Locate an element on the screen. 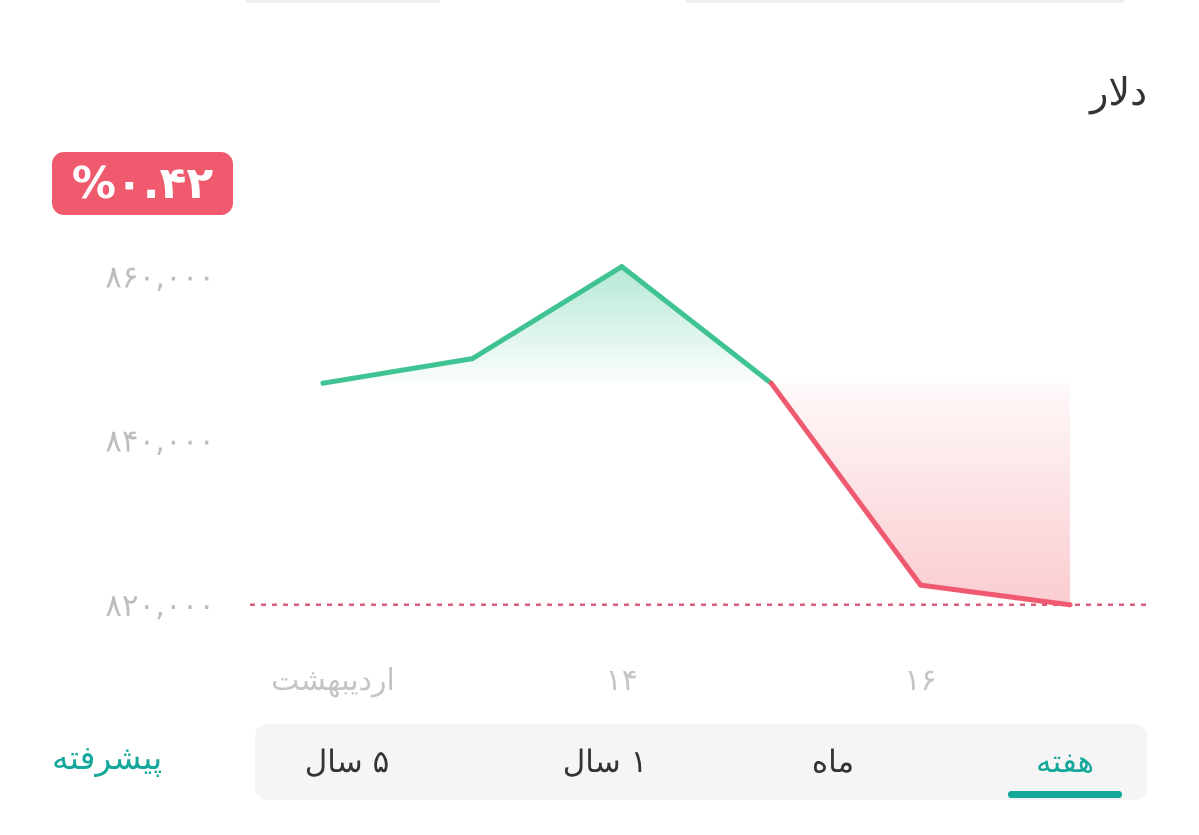 The image size is (1199, 835). y-axis-ticks: ۸۲۰,۰۰۰ ۸۴۰,۰۰۰ ۸۶۰,۰۰۰ is located at coordinates (160, 441).